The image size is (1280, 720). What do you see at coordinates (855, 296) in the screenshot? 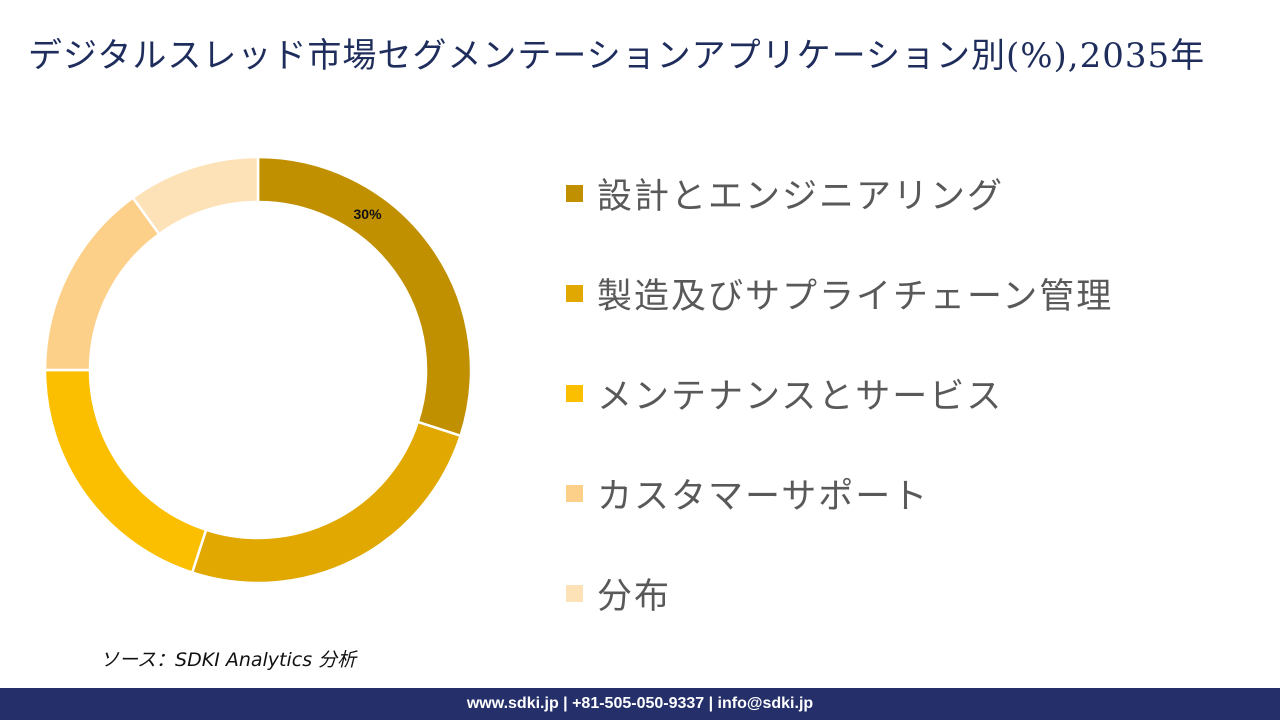
I see `legend-label: 製造及びサプライチェーン管理` at bounding box center [855, 296].